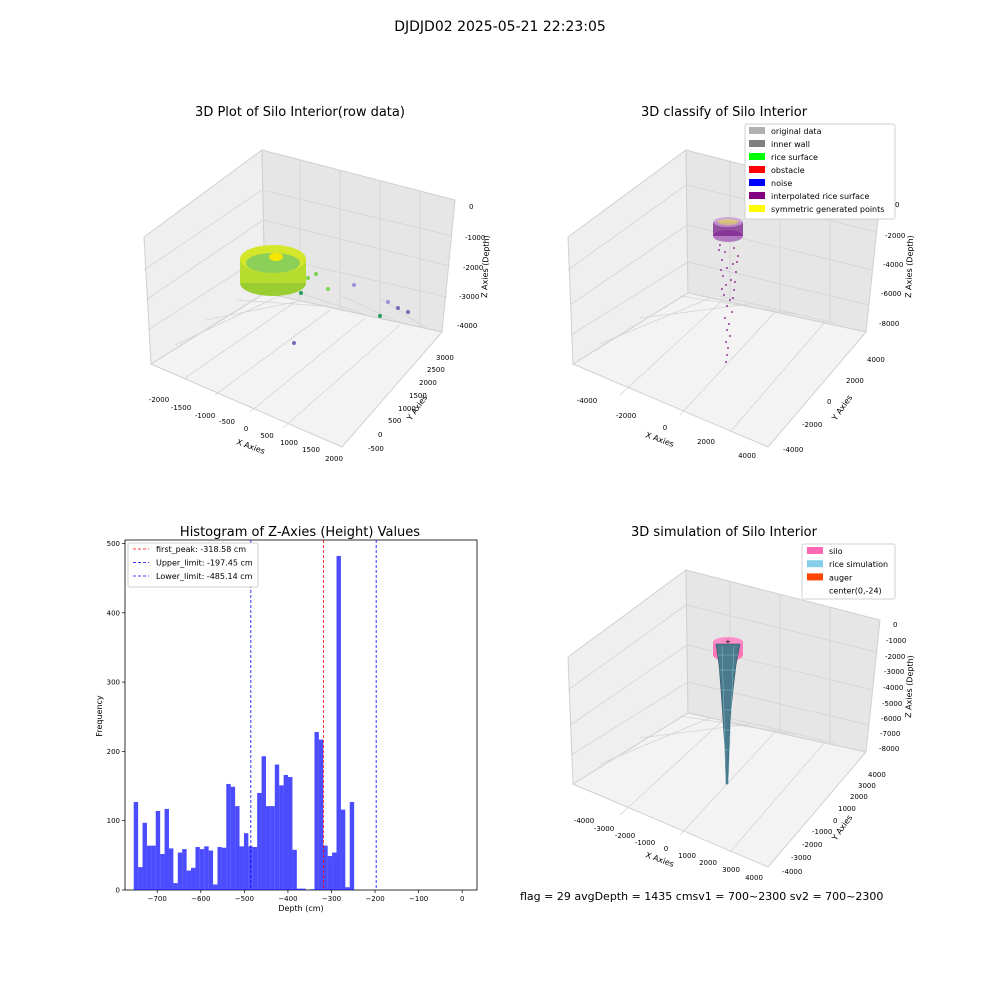 This screenshot has height=1000, width=1000. Describe the element at coordinates (374, 899) in the screenshot. I see `histogram-xtick-label: −200` at that location.